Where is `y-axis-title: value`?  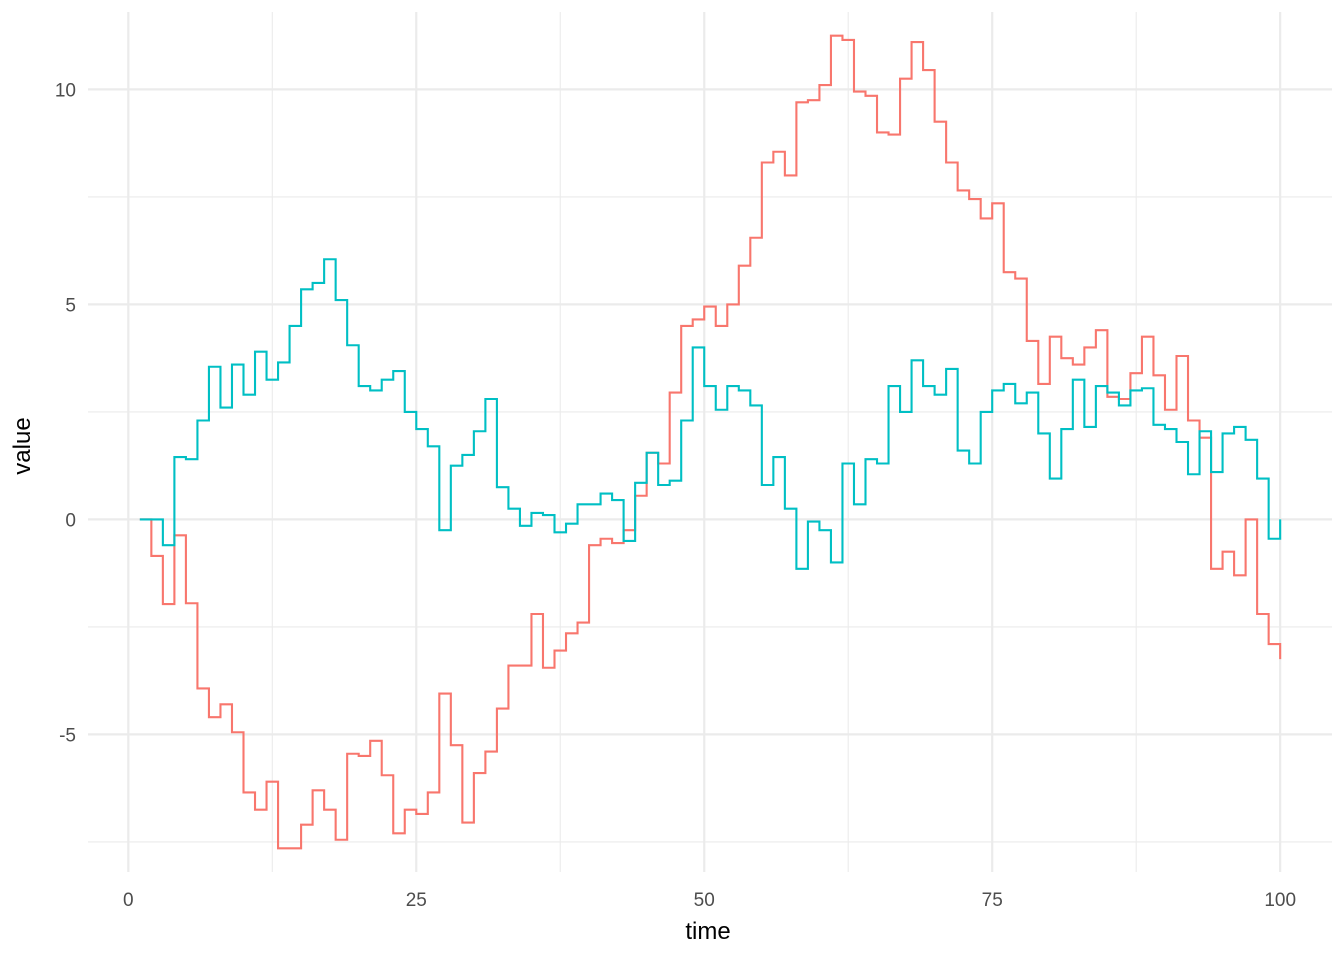
y-axis-title: value is located at coordinates (22, 445).